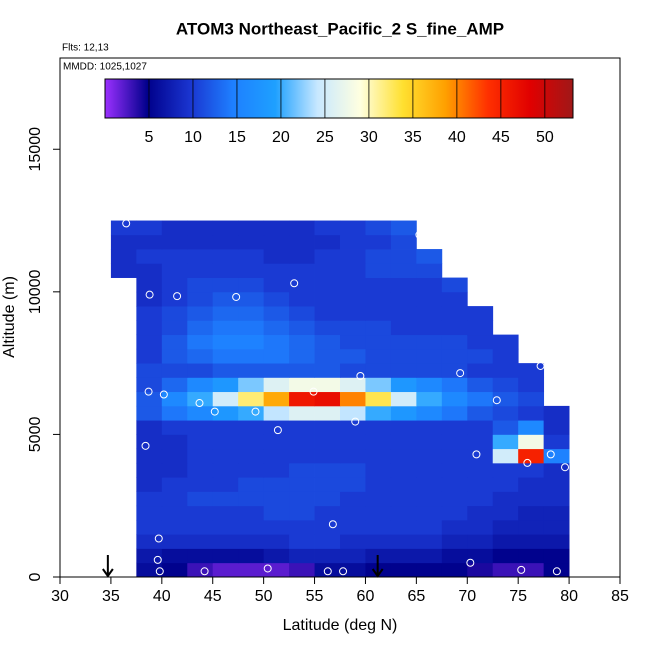 The image size is (650, 650). I want to click on colorbar-tick-label: 45, so click(501, 137).